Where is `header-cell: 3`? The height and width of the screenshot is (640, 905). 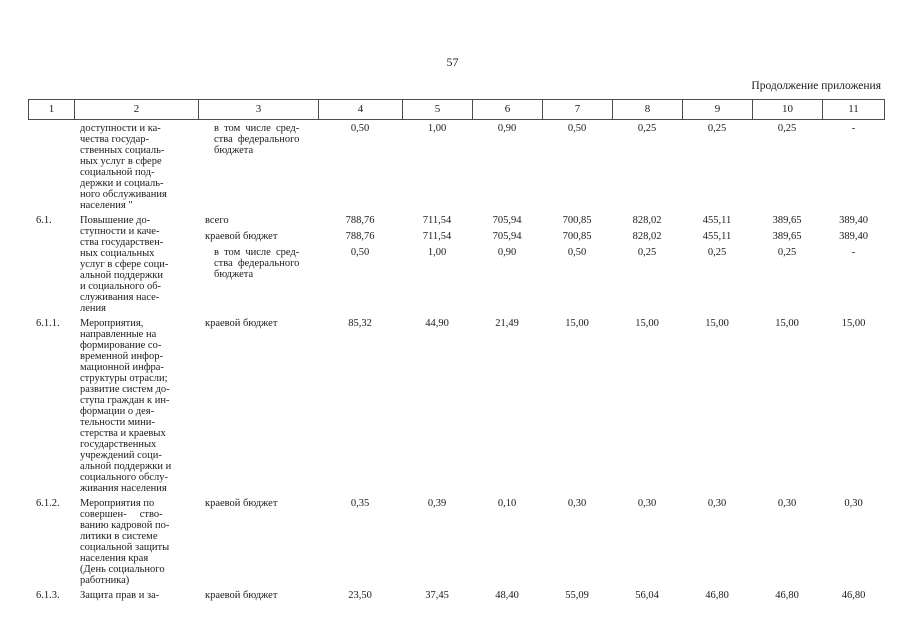 header-cell: 3 is located at coordinates (258, 109).